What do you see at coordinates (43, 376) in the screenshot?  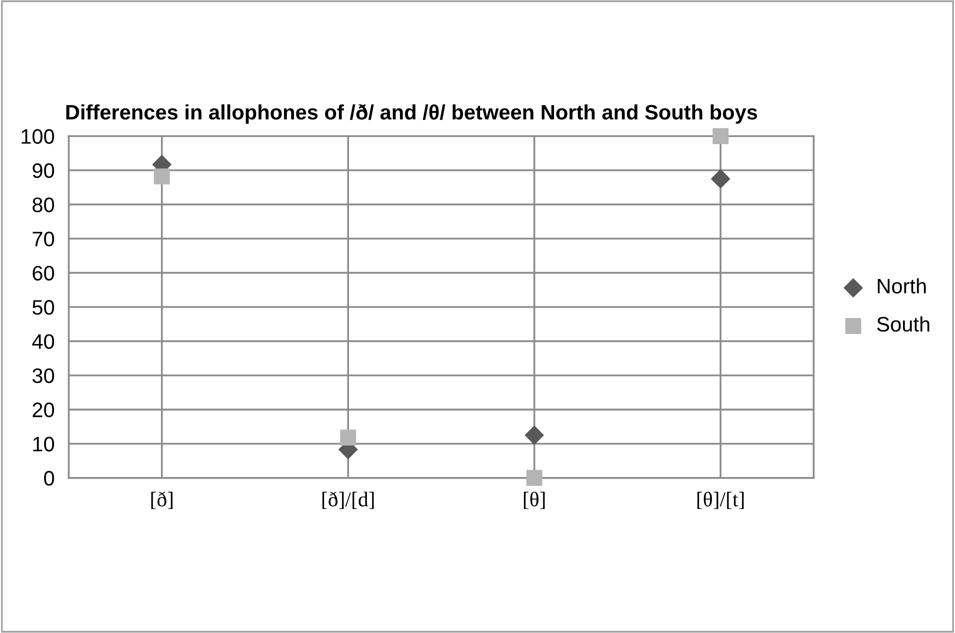 I see `y-tick-label: 30` at bounding box center [43, 376].